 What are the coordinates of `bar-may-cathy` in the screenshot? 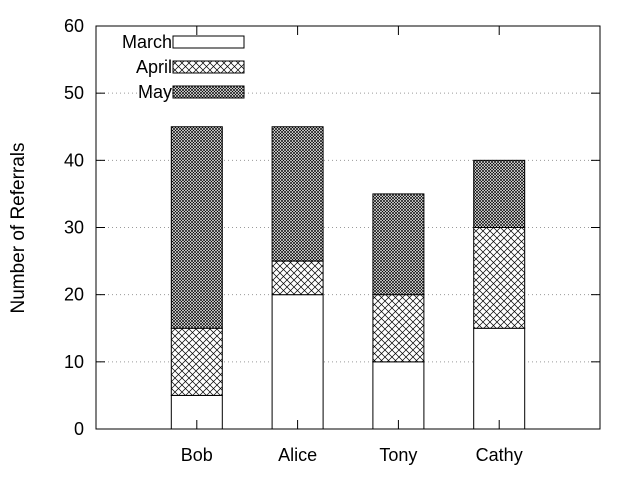 It's located at (499, 193).